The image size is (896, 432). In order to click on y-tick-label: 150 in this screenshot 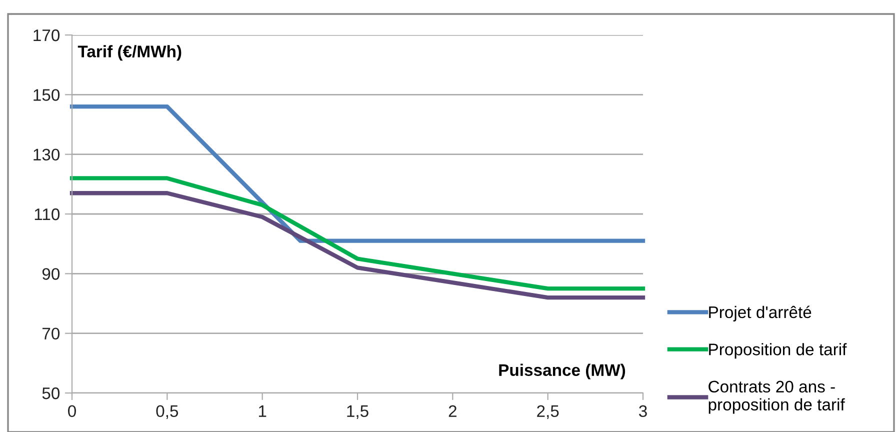, I will do `click(47, 95)`.